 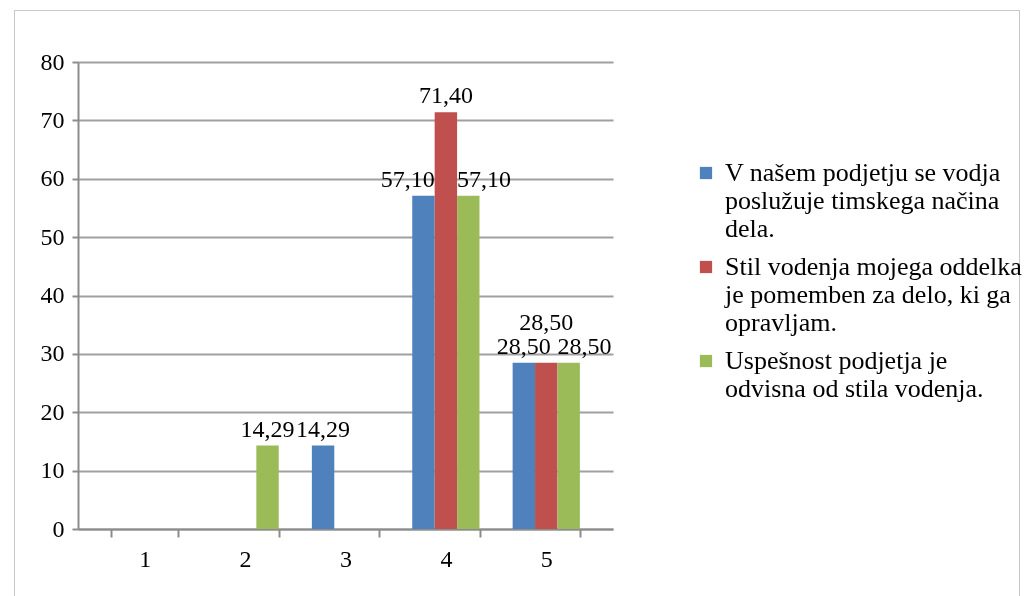 What do you see at coordinates (346, 558) in the screenshot?
I see `x-tick-label: 3` at bounding box center [346, 558].